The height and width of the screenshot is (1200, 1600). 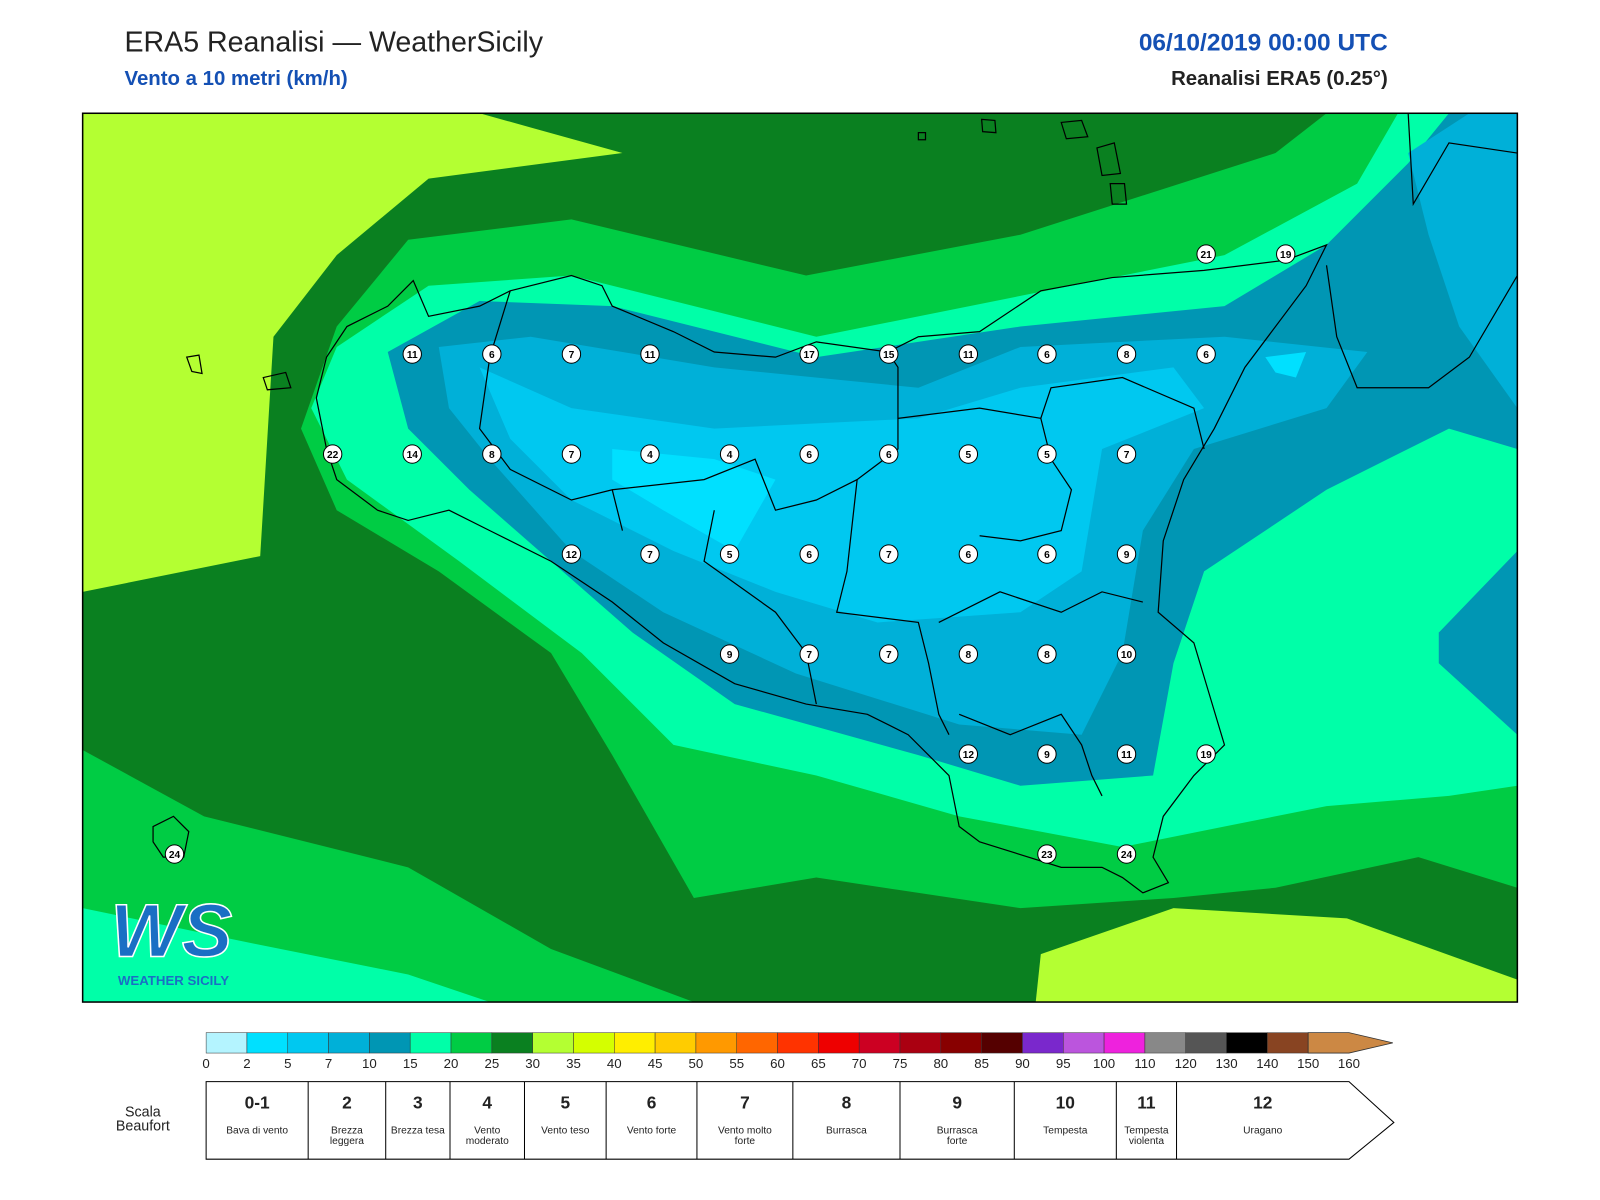 I want to click on beaufort-description-box: Burrasca, so click(x=846, y=1132).